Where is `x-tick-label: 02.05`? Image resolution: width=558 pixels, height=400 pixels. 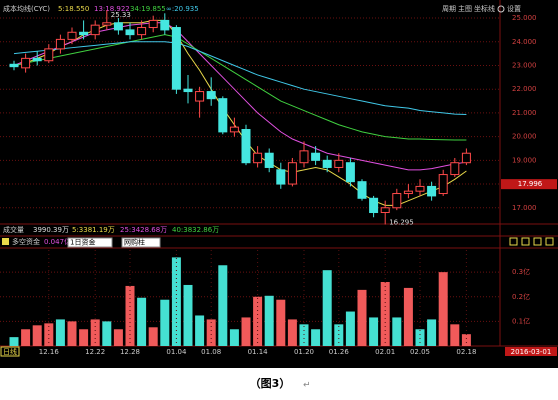 x-tick-label: 02.05 is located at coordinates (420, 352).